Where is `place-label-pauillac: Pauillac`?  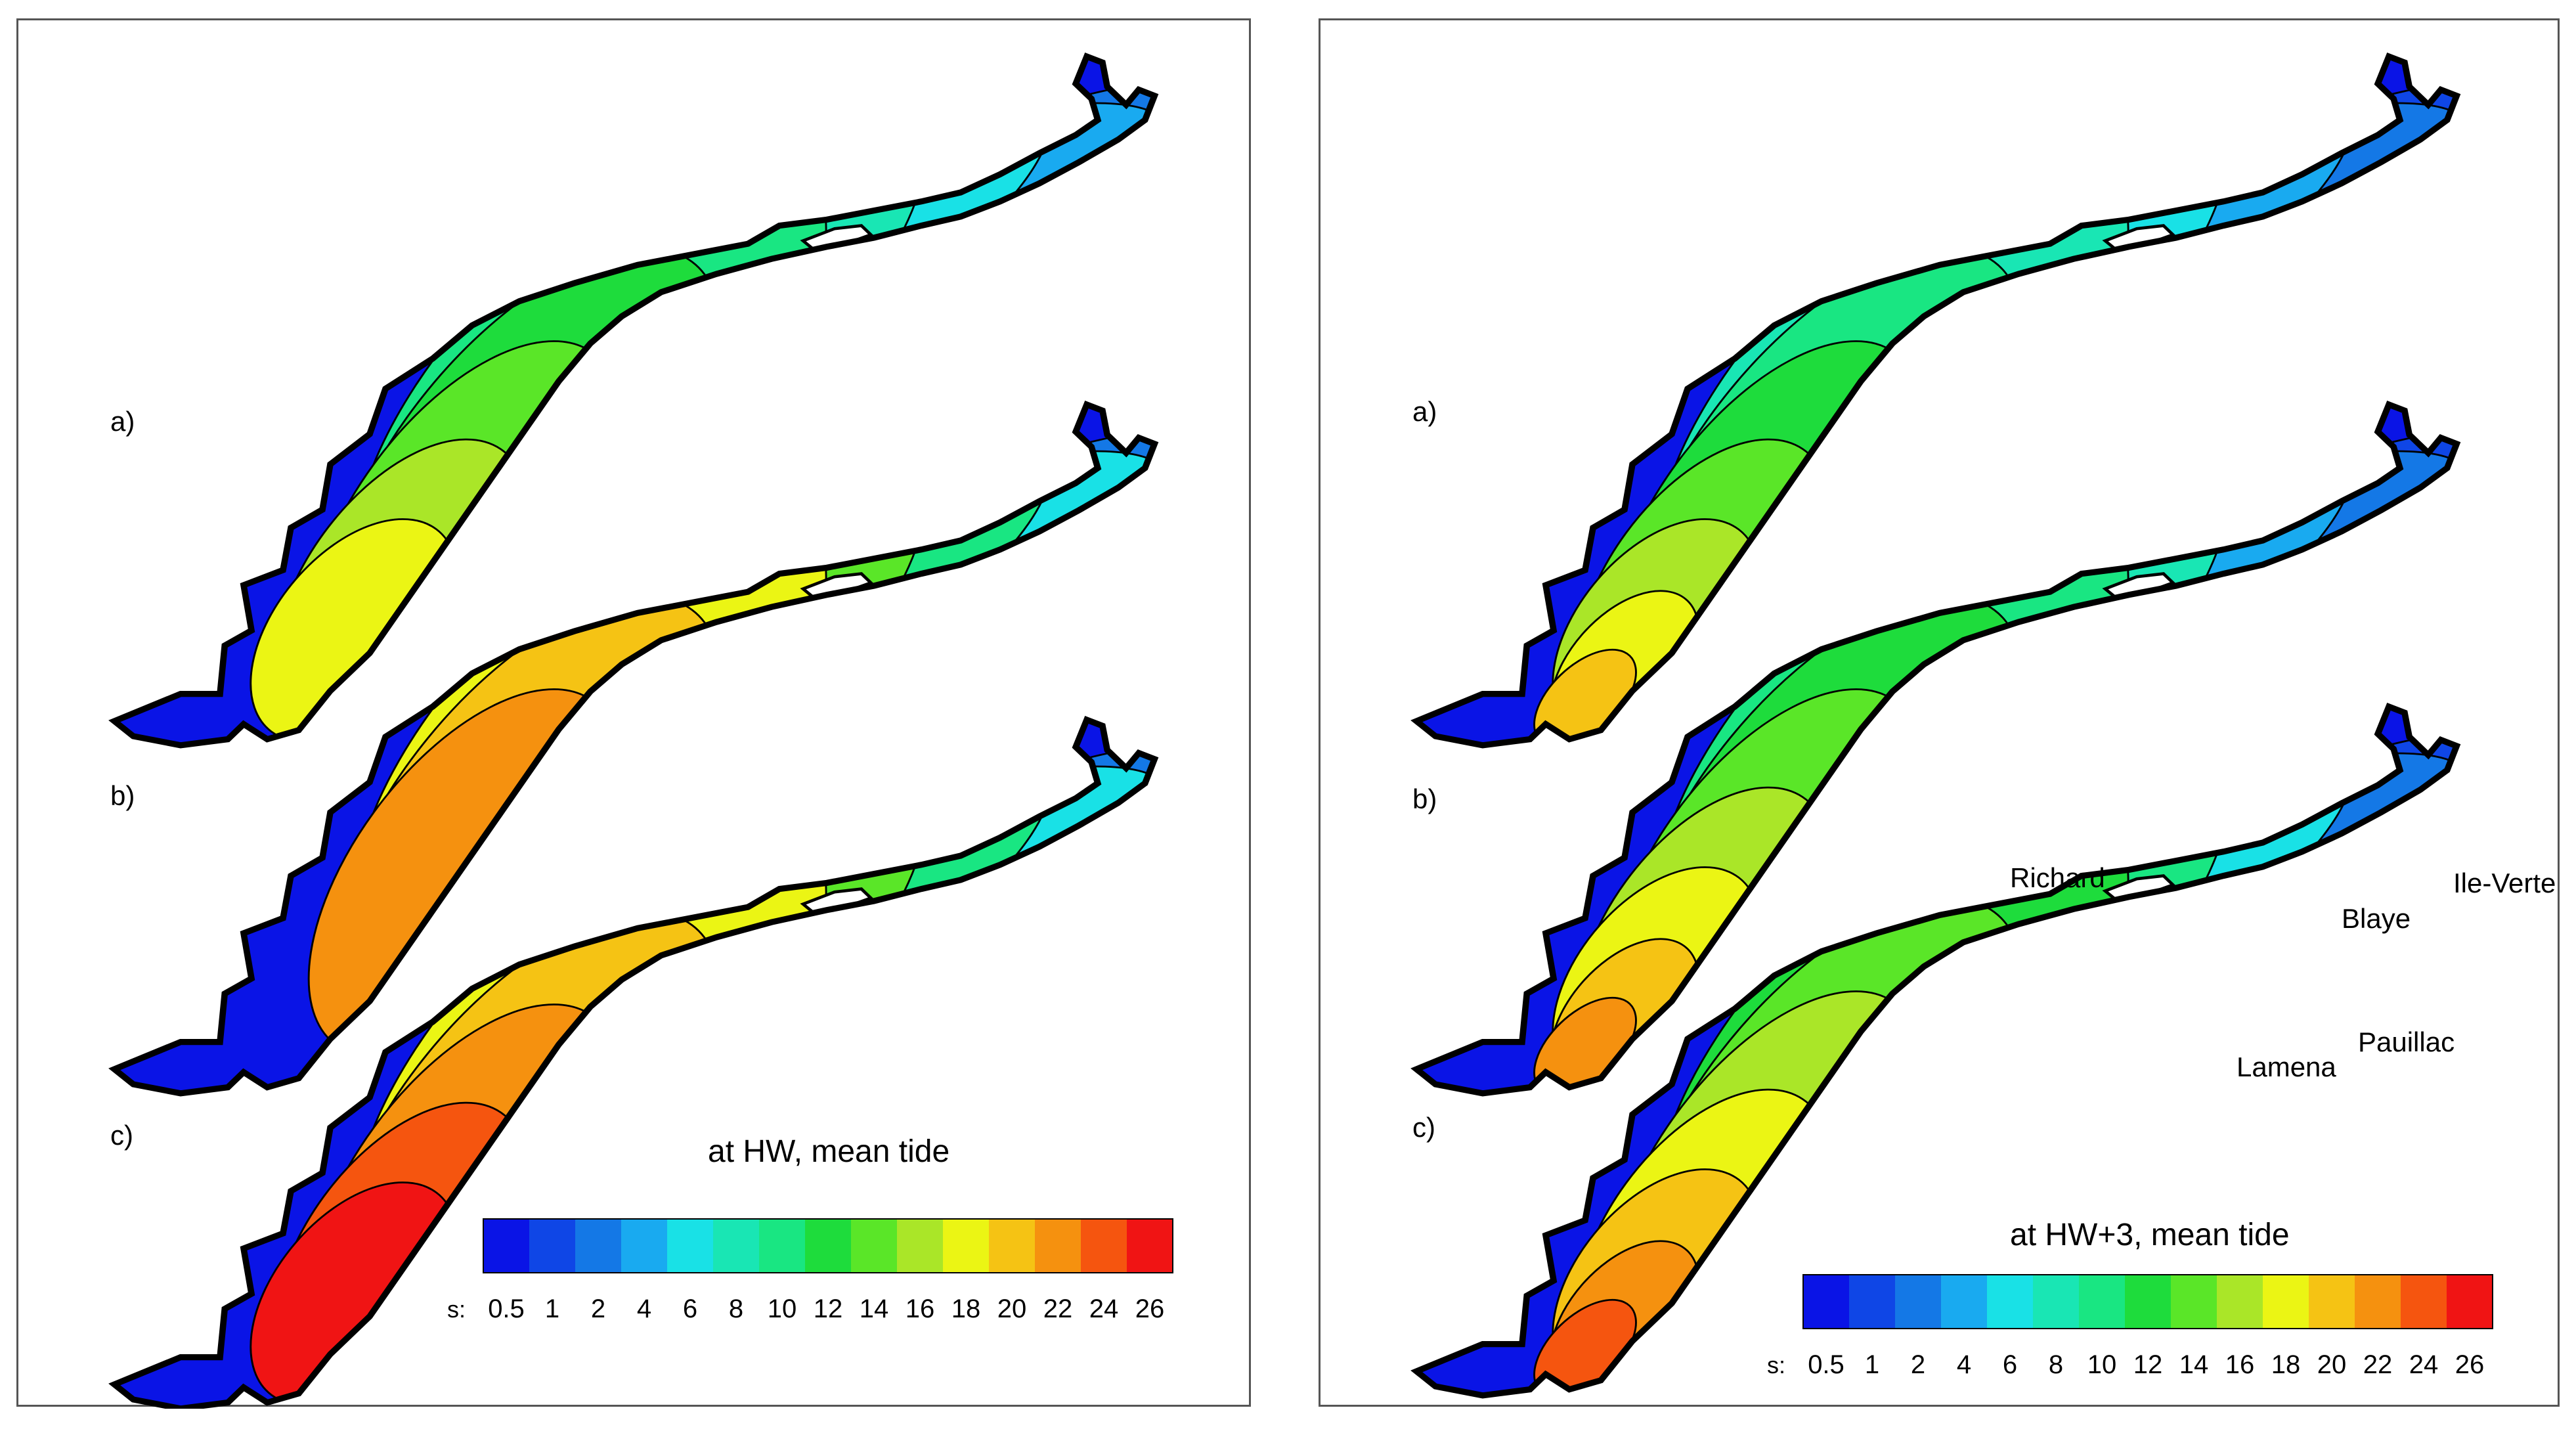 place-label-pauillac: Pauillac is located at coordinates (2406, 1041).